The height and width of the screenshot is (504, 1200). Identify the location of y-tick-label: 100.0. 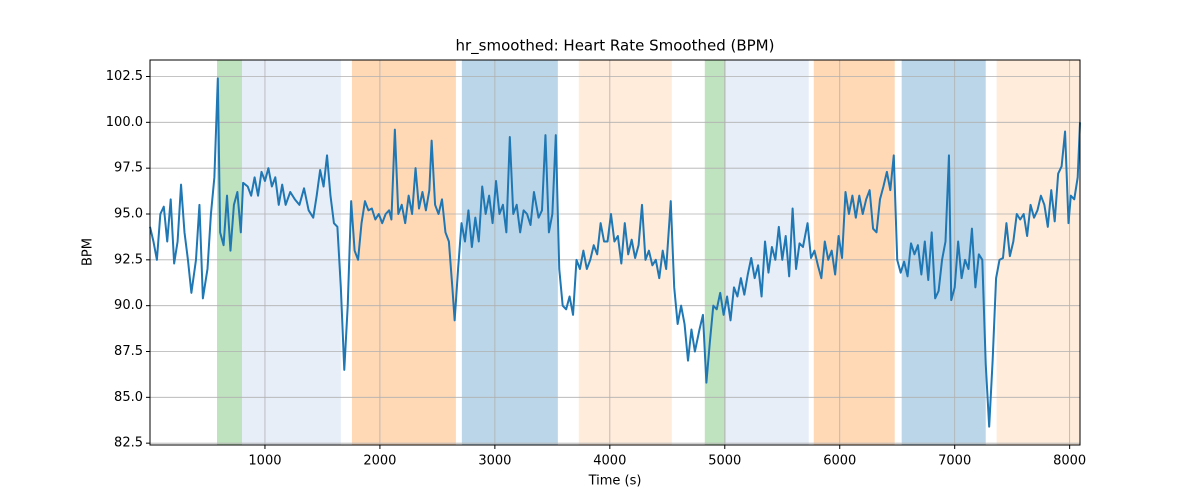
(124, 122).